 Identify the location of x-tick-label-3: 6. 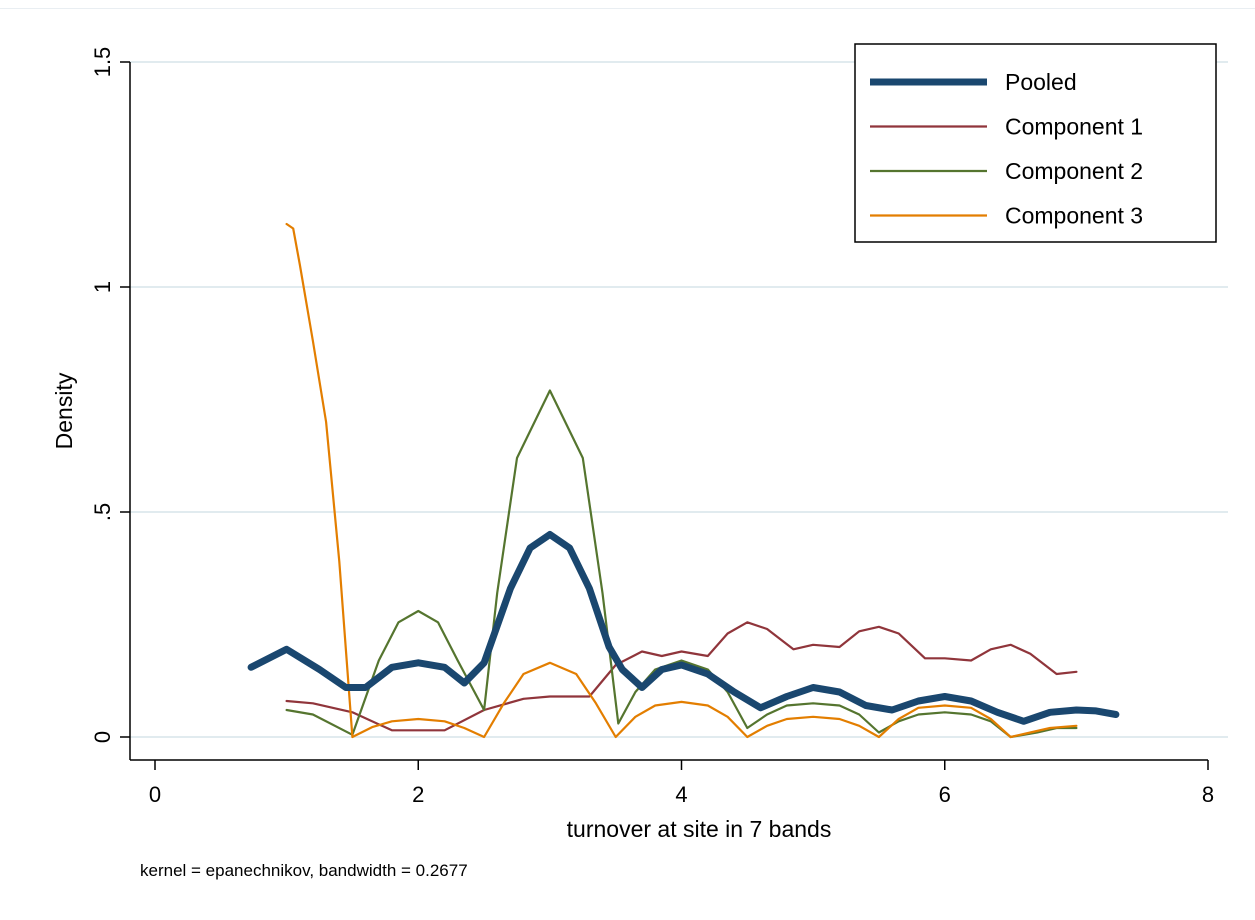
(945, 794).